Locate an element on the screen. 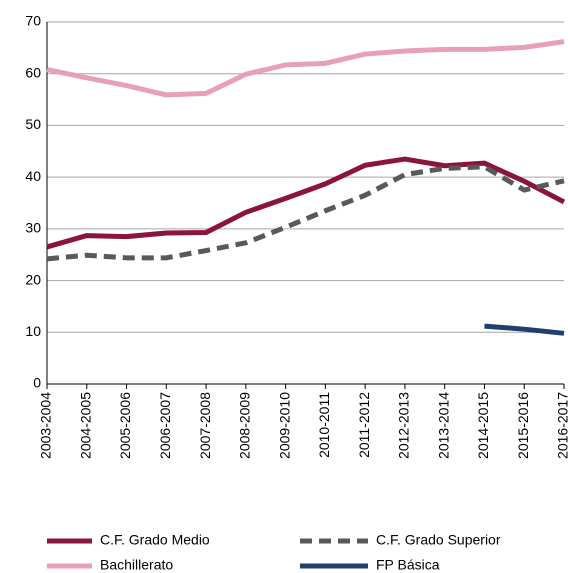  x-tick-label: 2013-2014 is located at coordinates (443, 425).